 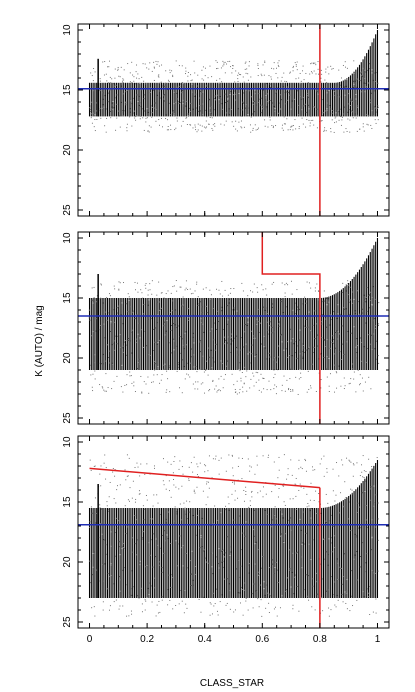 I want to click on y-tick-label: 20, so click(x=67, y=150).